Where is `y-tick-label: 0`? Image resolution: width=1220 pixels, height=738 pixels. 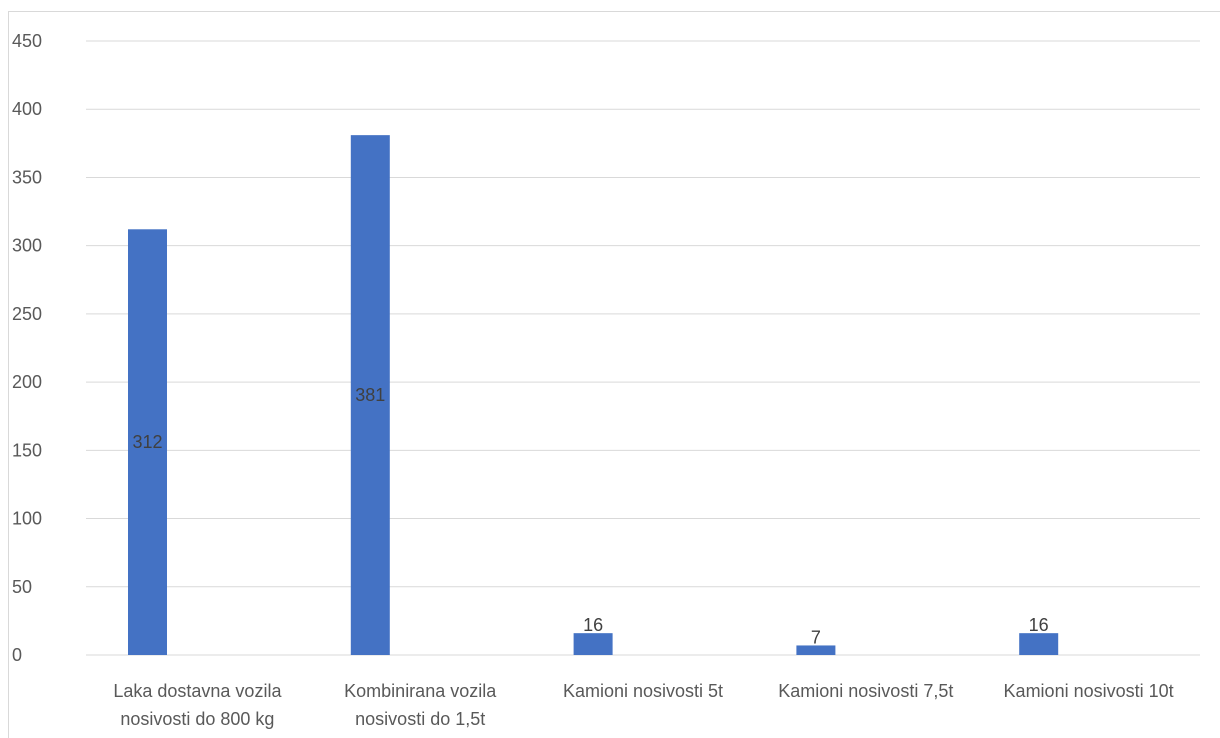 y-tick-label: 0 is located at coordinates (17, 655).